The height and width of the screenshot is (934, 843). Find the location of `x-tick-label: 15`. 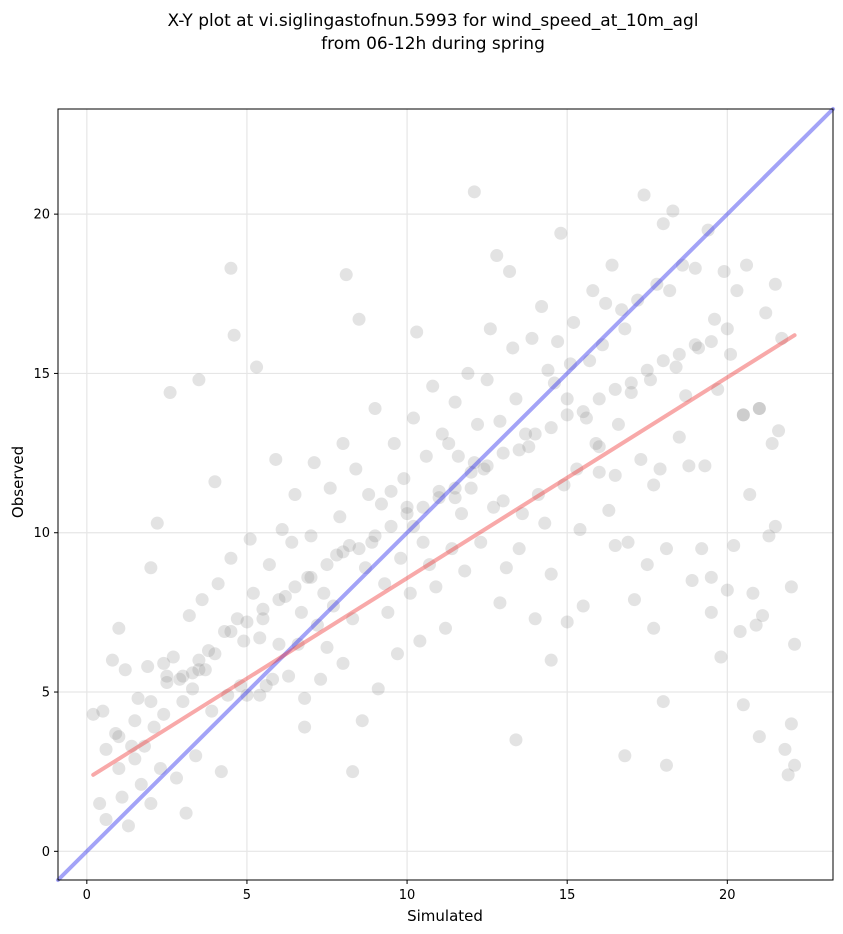

x-tick-label: 15 is located at coordinates (567, 895).